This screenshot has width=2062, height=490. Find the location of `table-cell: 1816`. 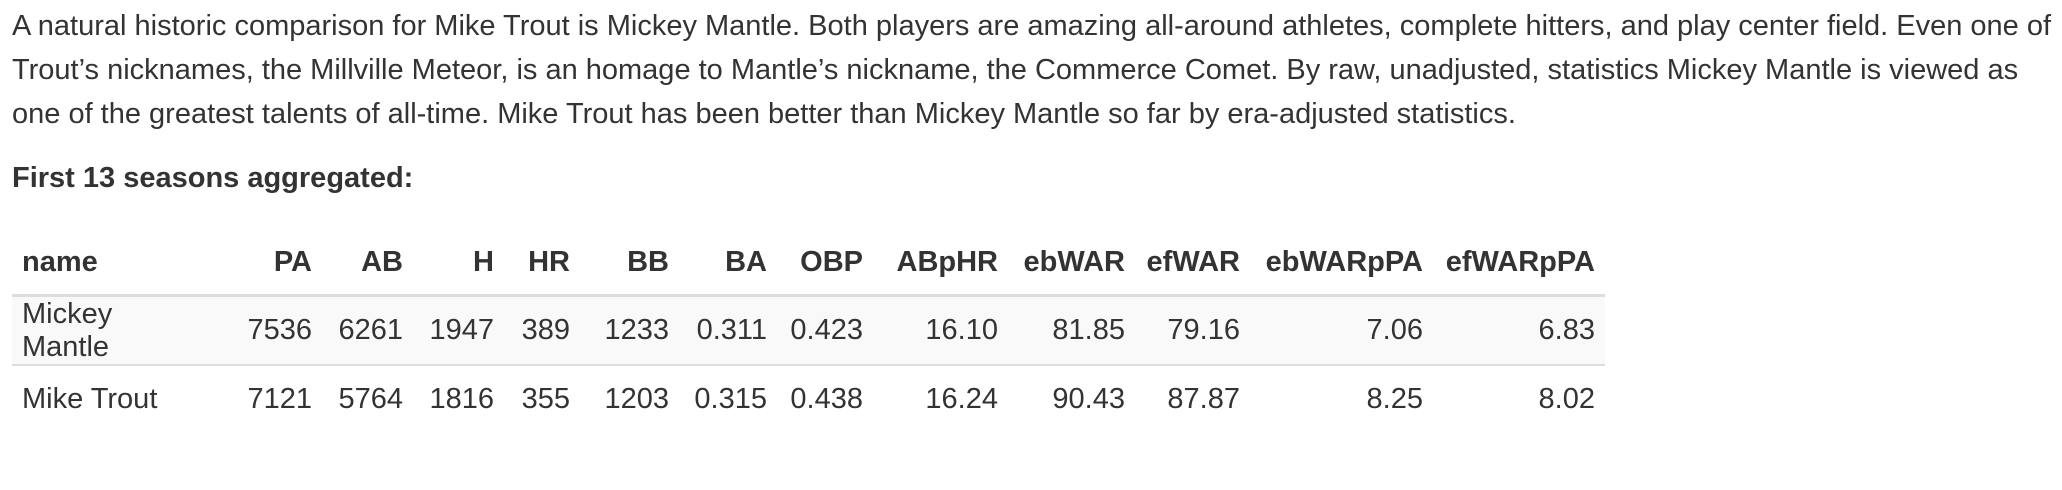

table-cell: 1816 is located at coordinates (458, 398).